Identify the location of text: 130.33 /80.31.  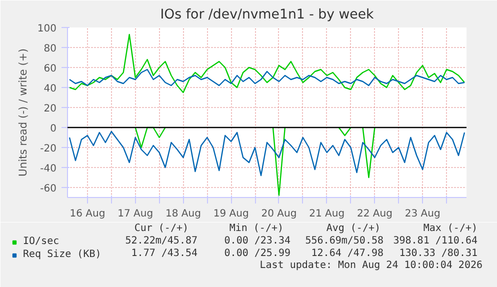
(438, 253).